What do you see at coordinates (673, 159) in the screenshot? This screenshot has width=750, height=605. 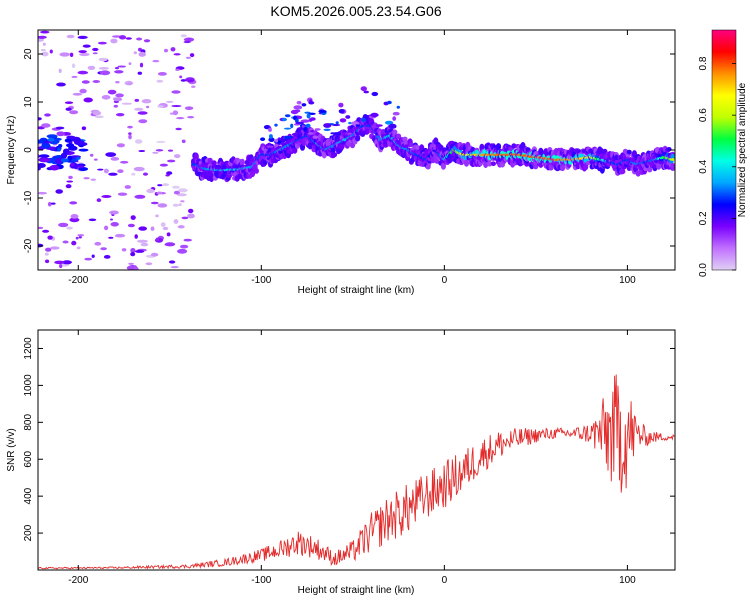 I see `ridge-core` at bounding box center [673, 159].